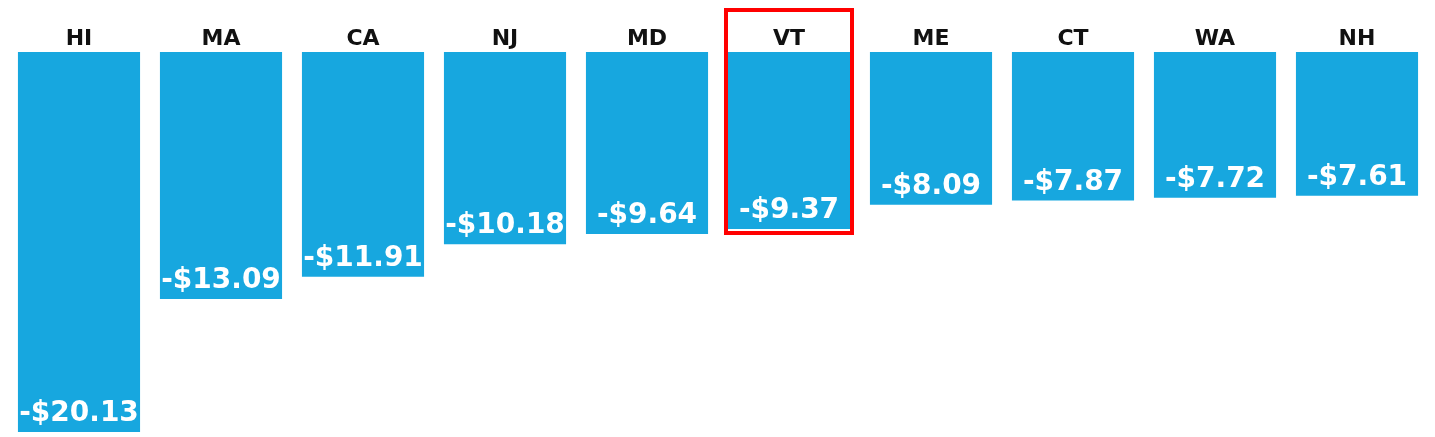 Image resolution: width=1435 pixels, height=437 pixels. I want to click on x-tick-label: NH, so click(1357, 37).